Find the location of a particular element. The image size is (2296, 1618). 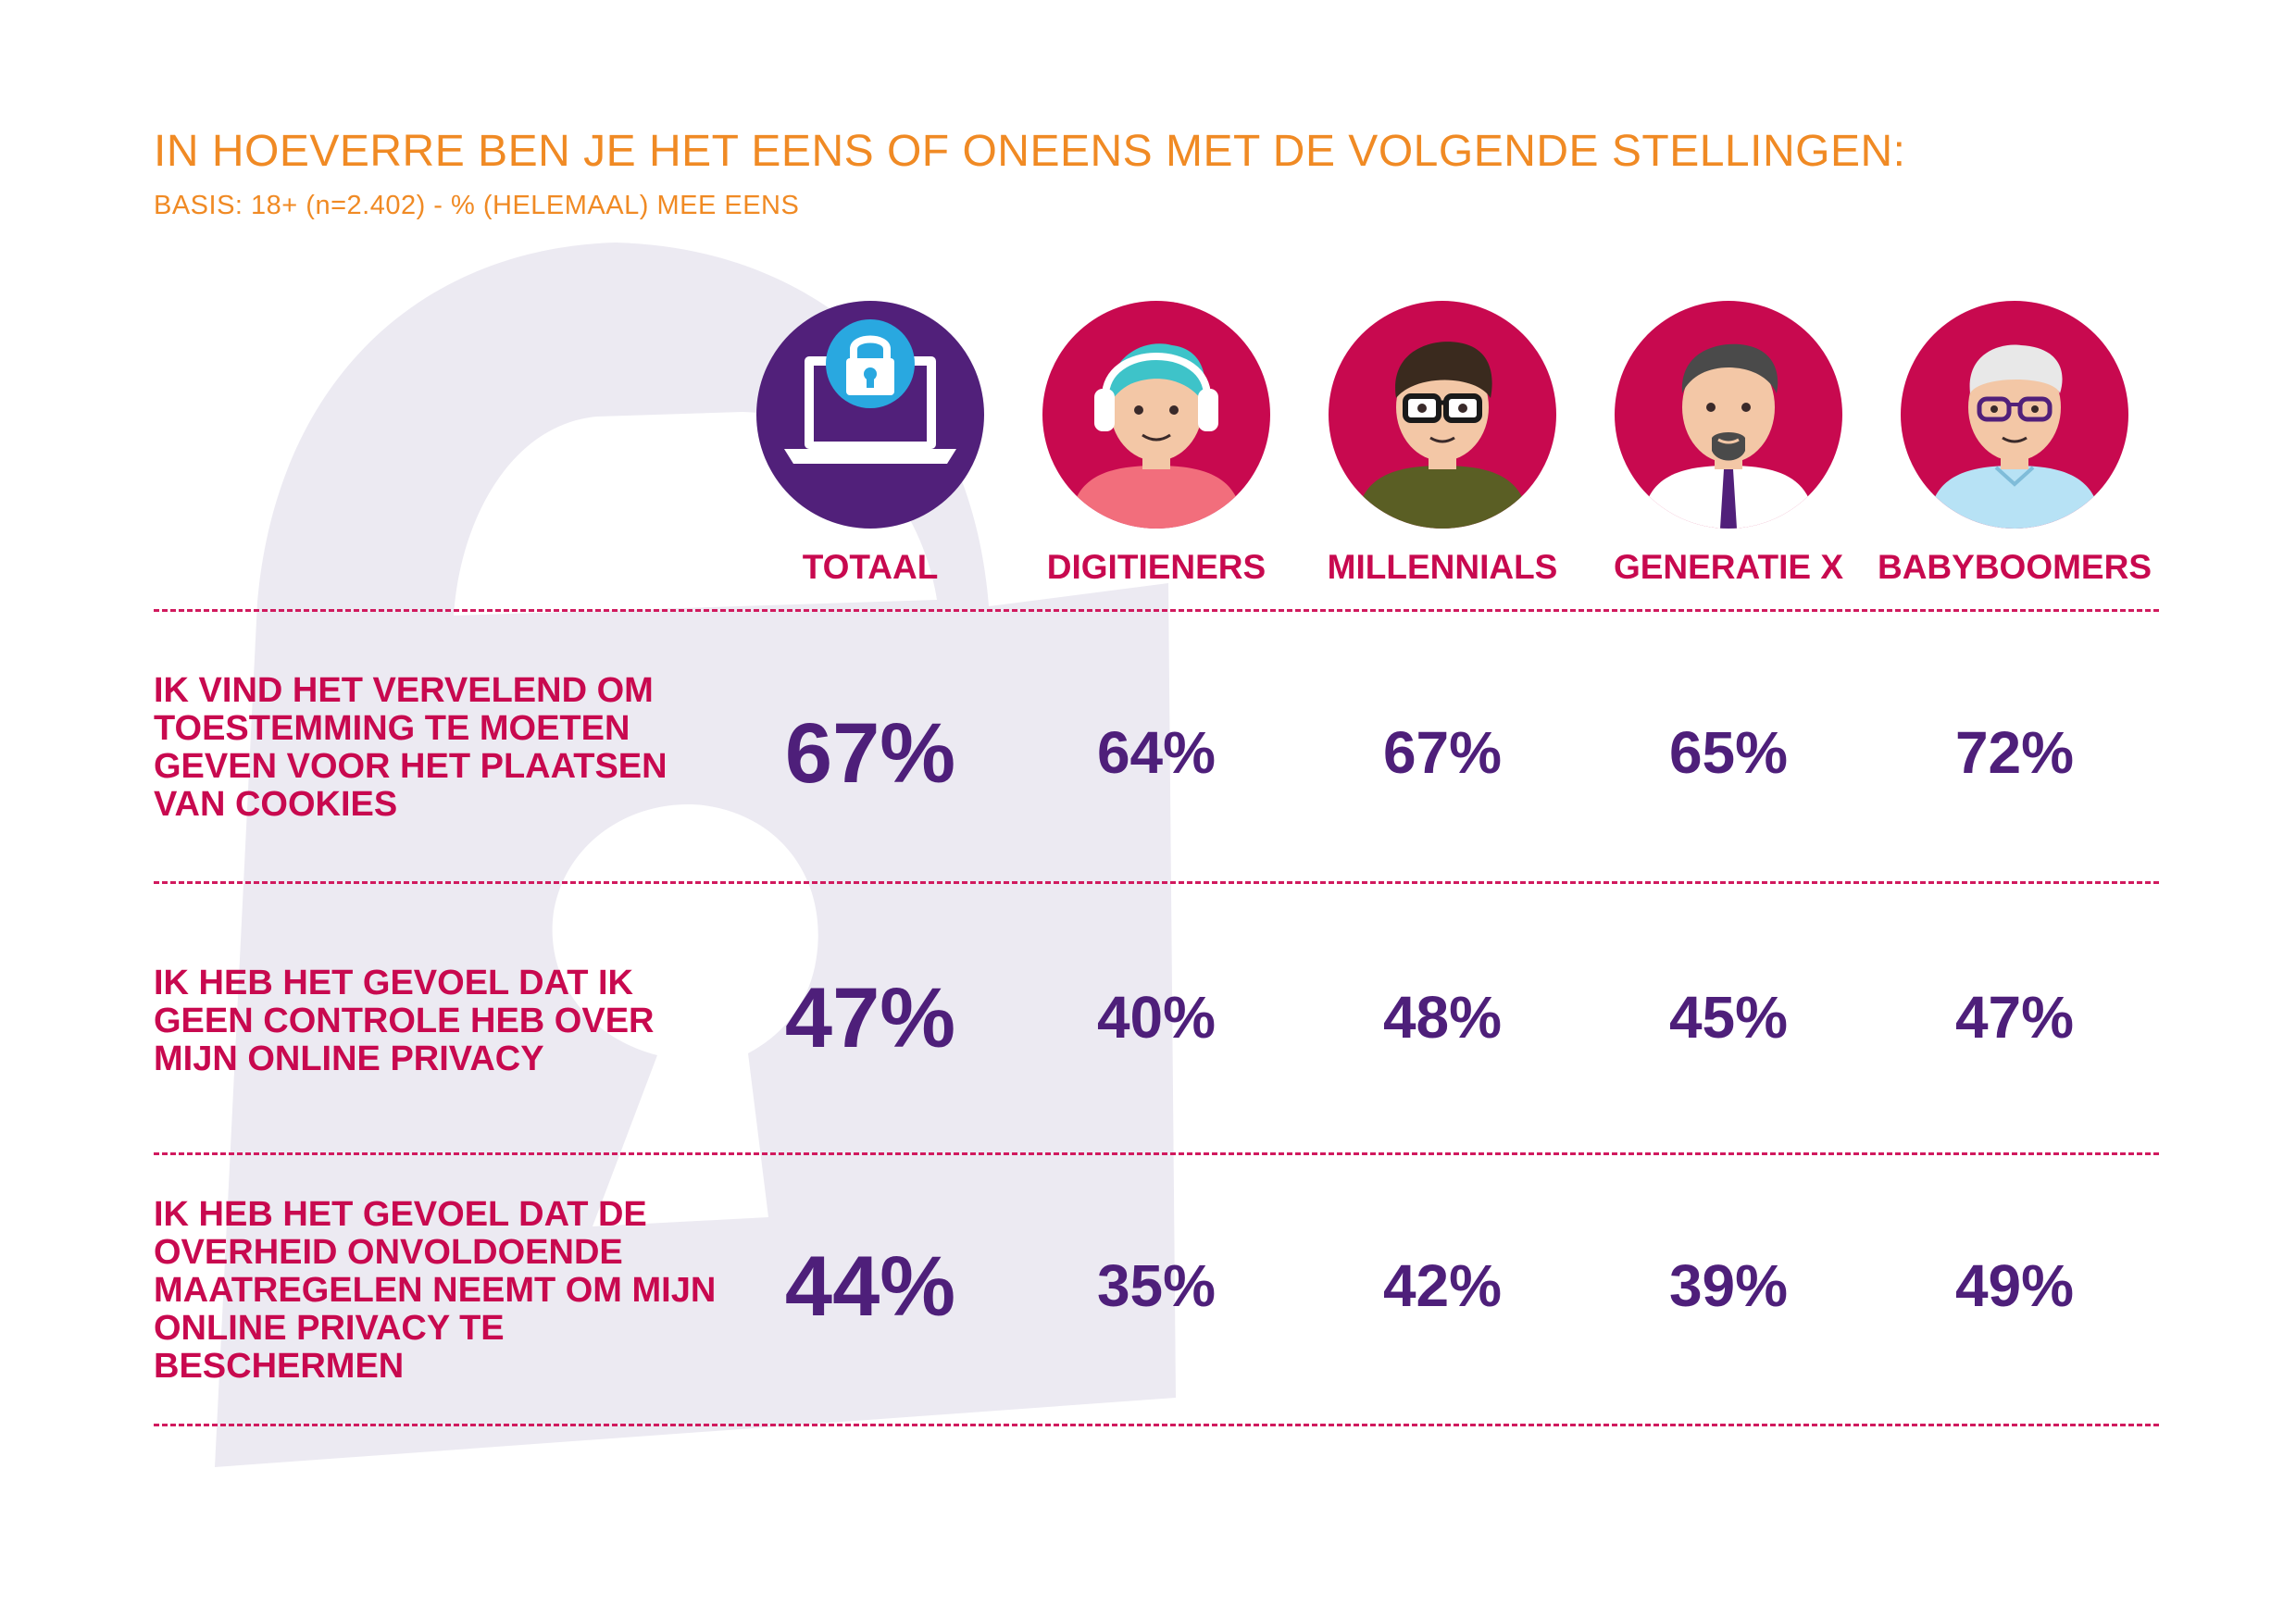

column-label-digitieners: DIGITIENERS is located at coordinates (1156, 567).